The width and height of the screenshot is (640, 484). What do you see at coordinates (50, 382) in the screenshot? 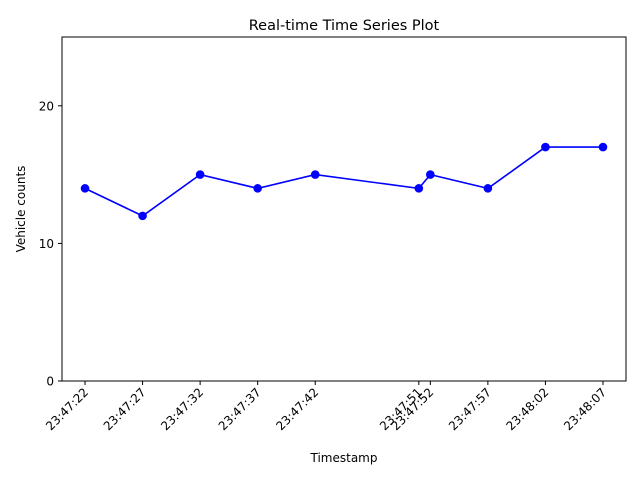
I see `y-tick-label: 0` at bounding box center [50, 382].